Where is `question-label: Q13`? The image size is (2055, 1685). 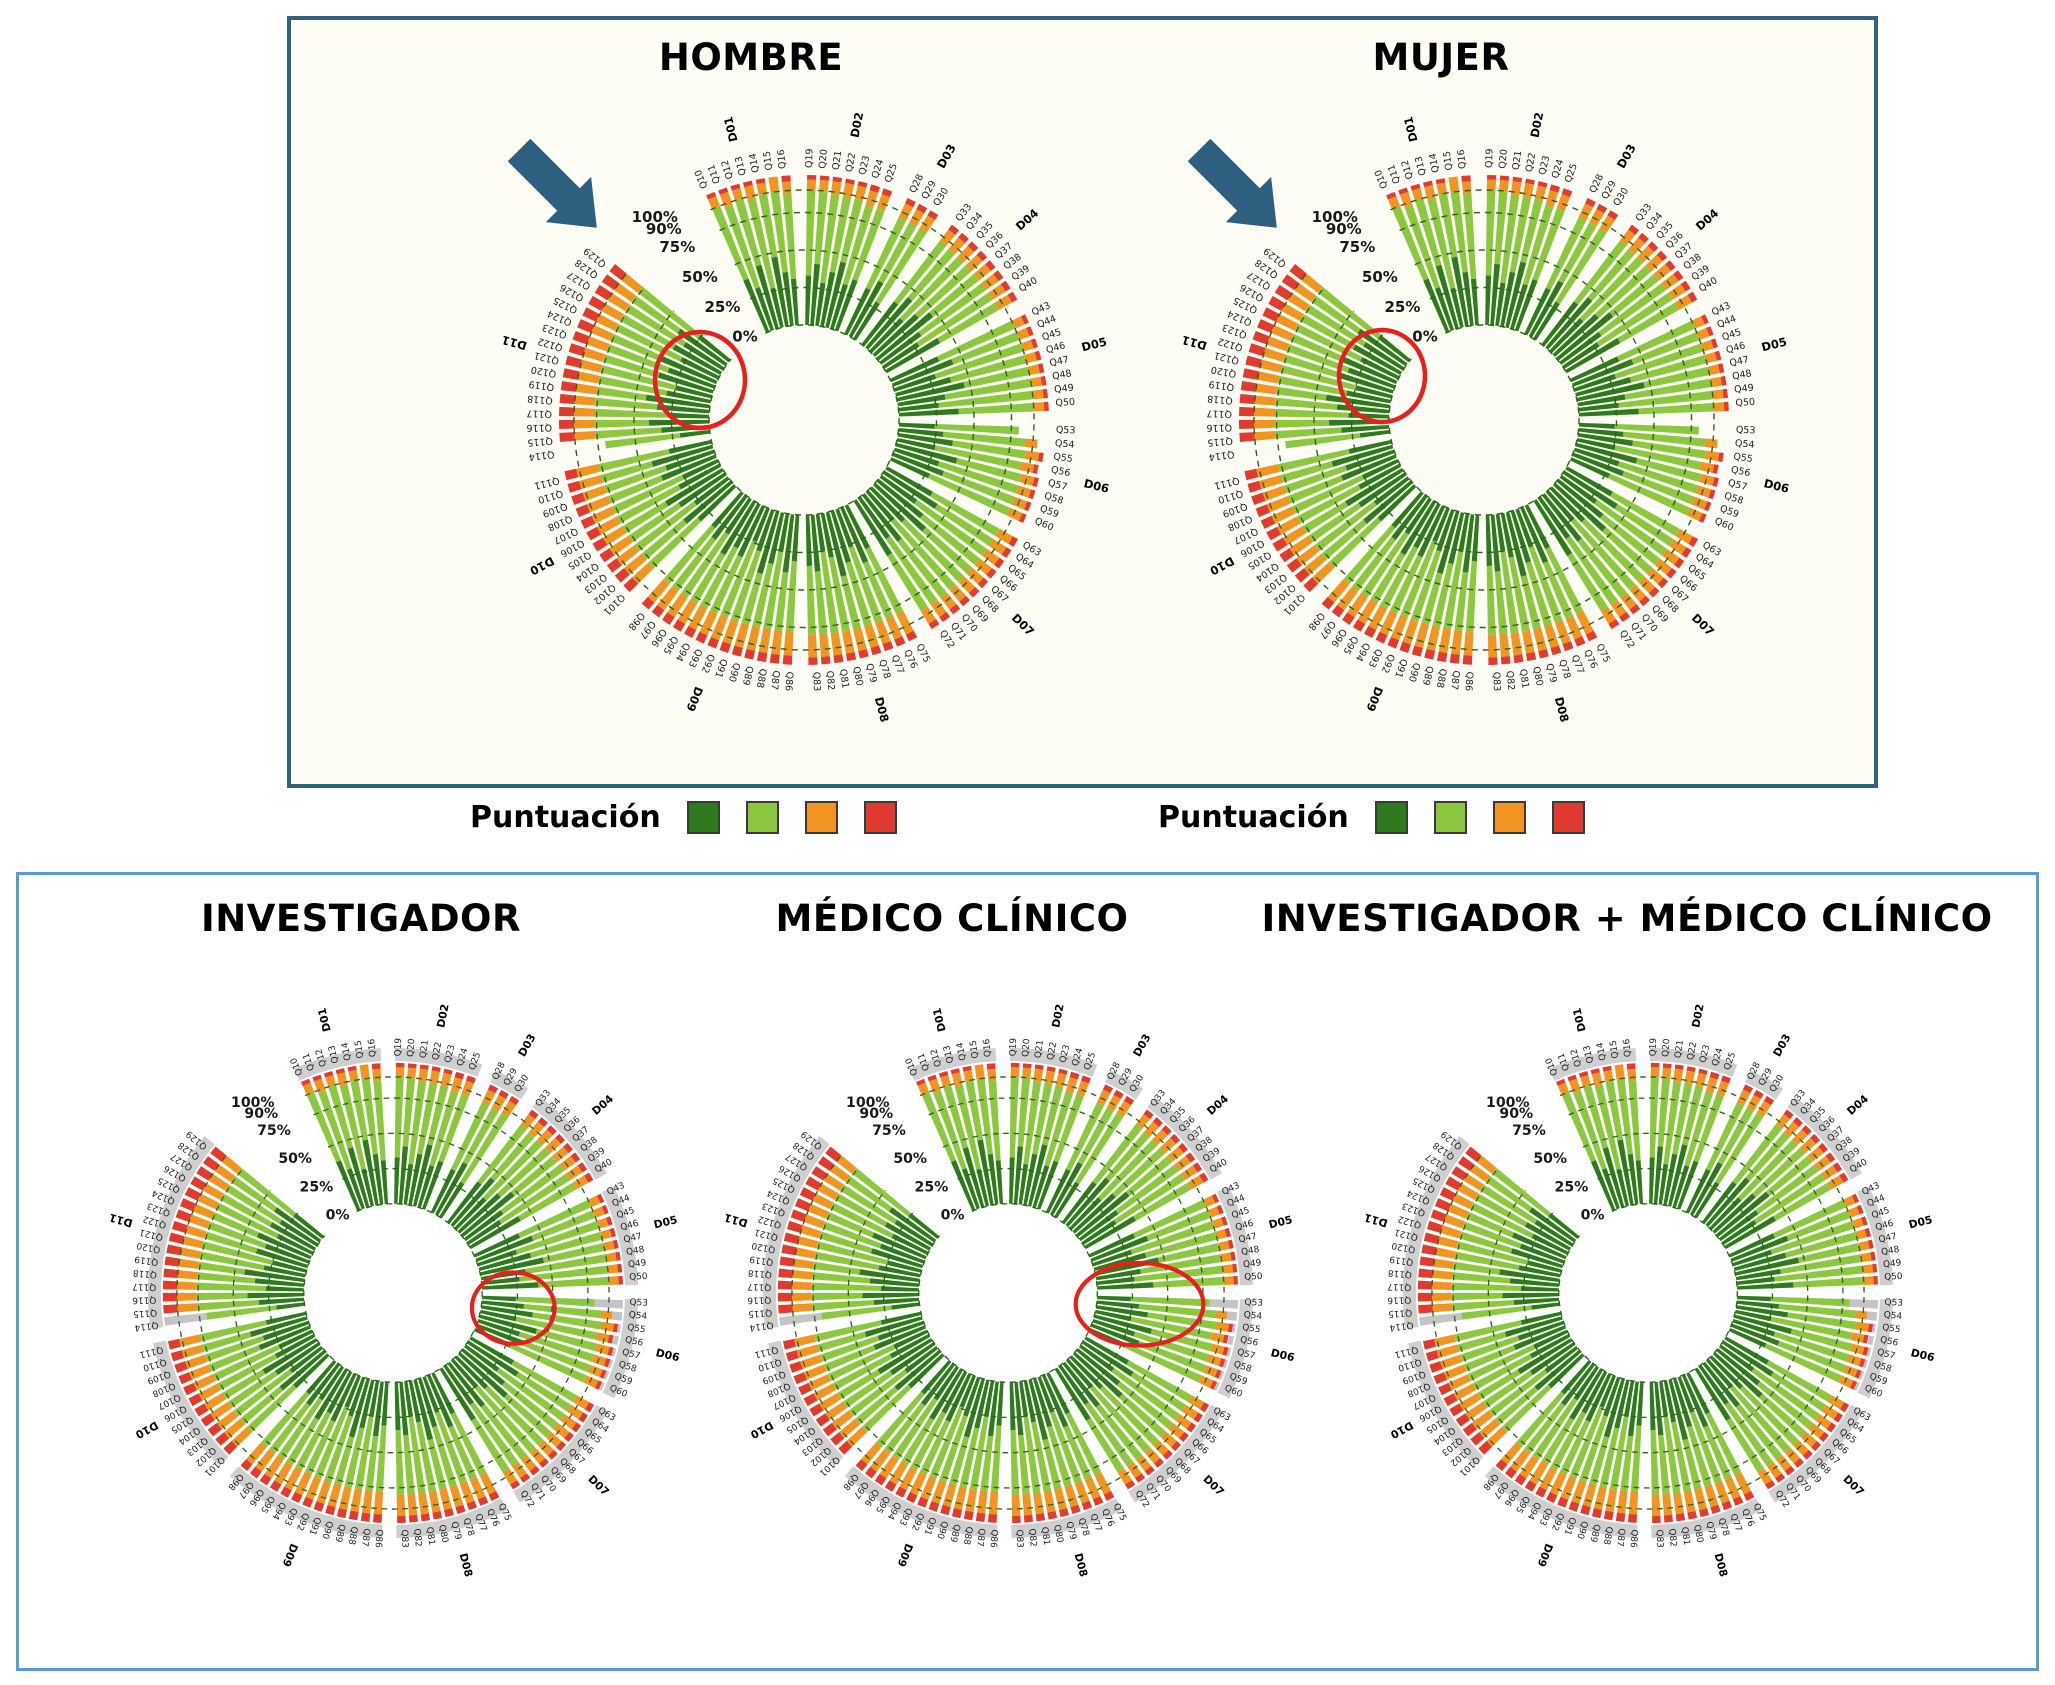
question-label: Q13 is located at coordinates (334, 1054).